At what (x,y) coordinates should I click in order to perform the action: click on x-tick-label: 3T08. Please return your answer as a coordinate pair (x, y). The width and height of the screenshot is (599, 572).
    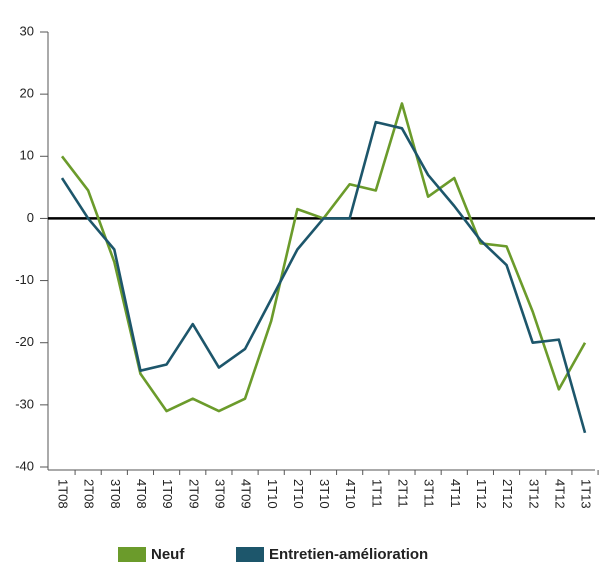
    Looking at the image, I should click on (115, 494).